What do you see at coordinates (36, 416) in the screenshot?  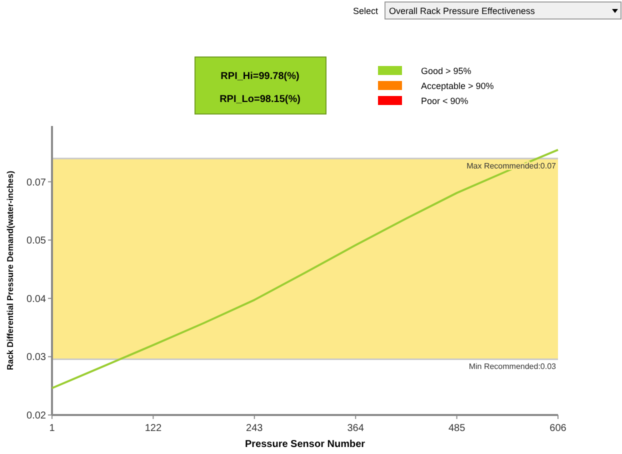 I see `y-tick-label: 0.02` at bounding box center [36, 416].